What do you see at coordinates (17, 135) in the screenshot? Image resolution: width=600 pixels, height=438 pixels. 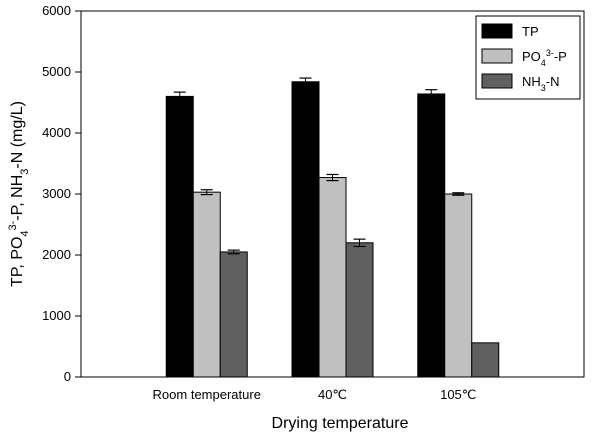 I see `text-part: -N (mg/L)` at bounding box center [17, 135].